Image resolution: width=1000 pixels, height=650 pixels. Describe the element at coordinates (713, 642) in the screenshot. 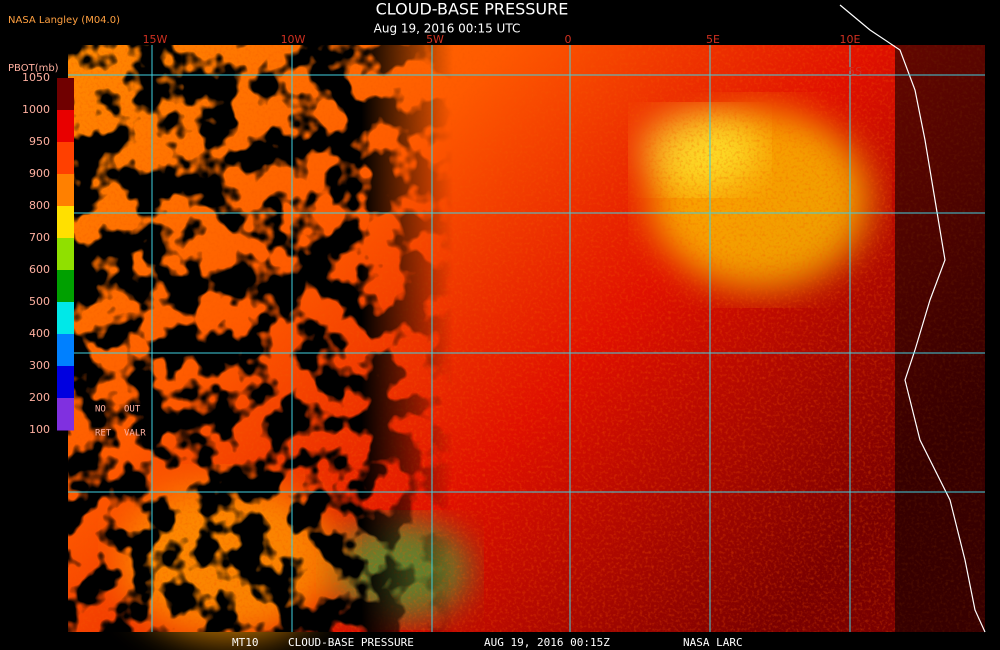

I see `footer-text: NASA LARC` at that location.